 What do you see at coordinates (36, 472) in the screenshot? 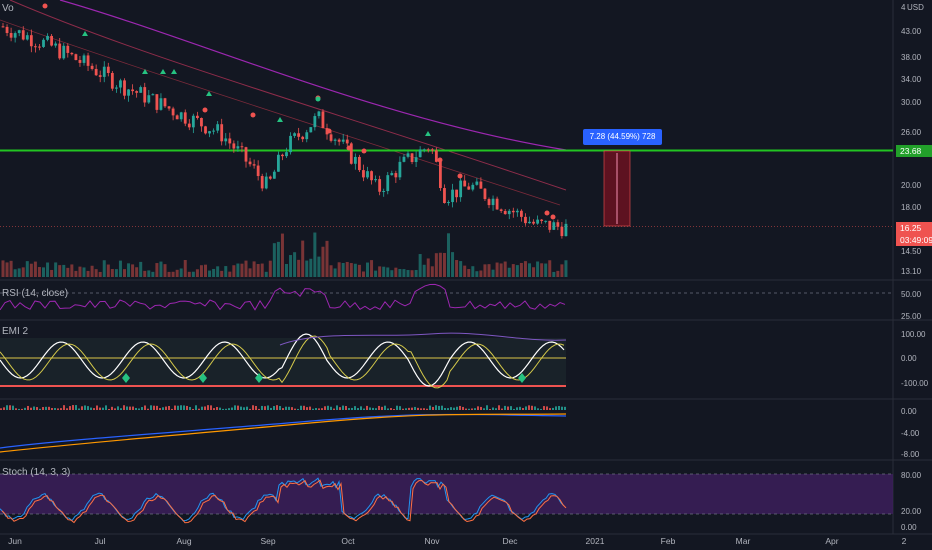
I see `stoch-legend: Stoch (14, 3, 3)` at bounding box center [36, 472].